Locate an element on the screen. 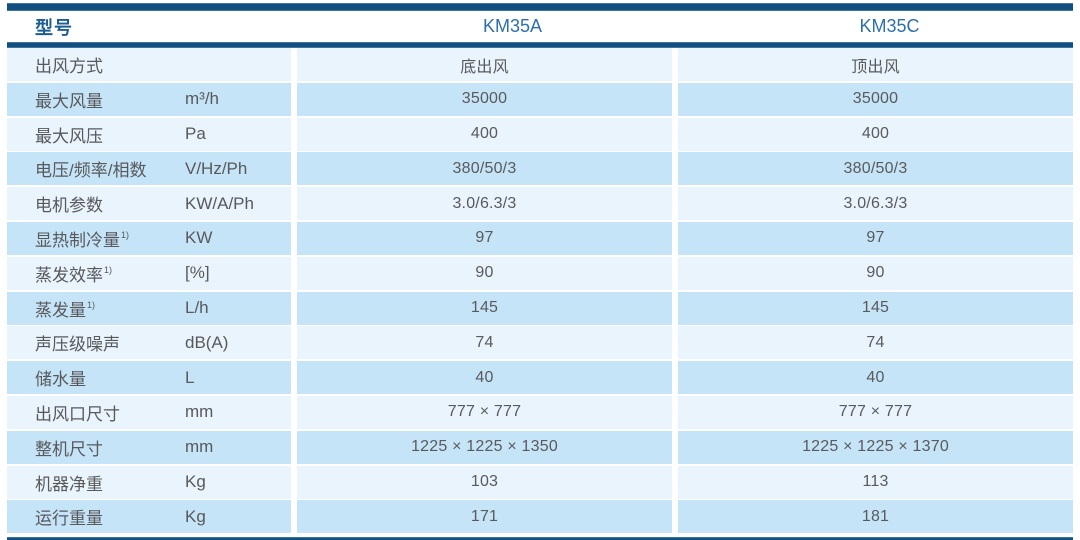 This screenshot has width=1080, height=540. parameter-cell: 蒸发量1) L/h is located at coordinates (149, 308).